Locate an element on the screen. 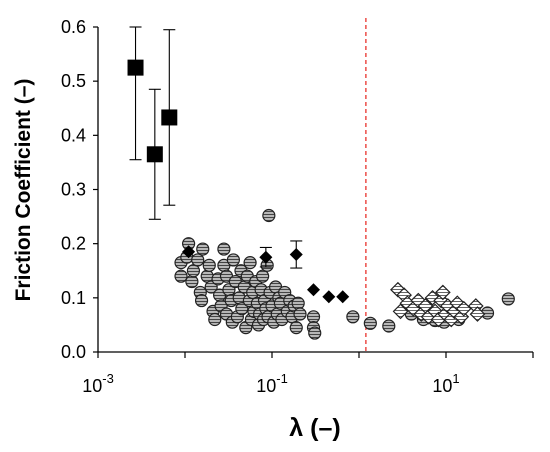 This screenshot has height=452, width=550. y-tick-label: 0.2 is located at coordinates (73, 244).